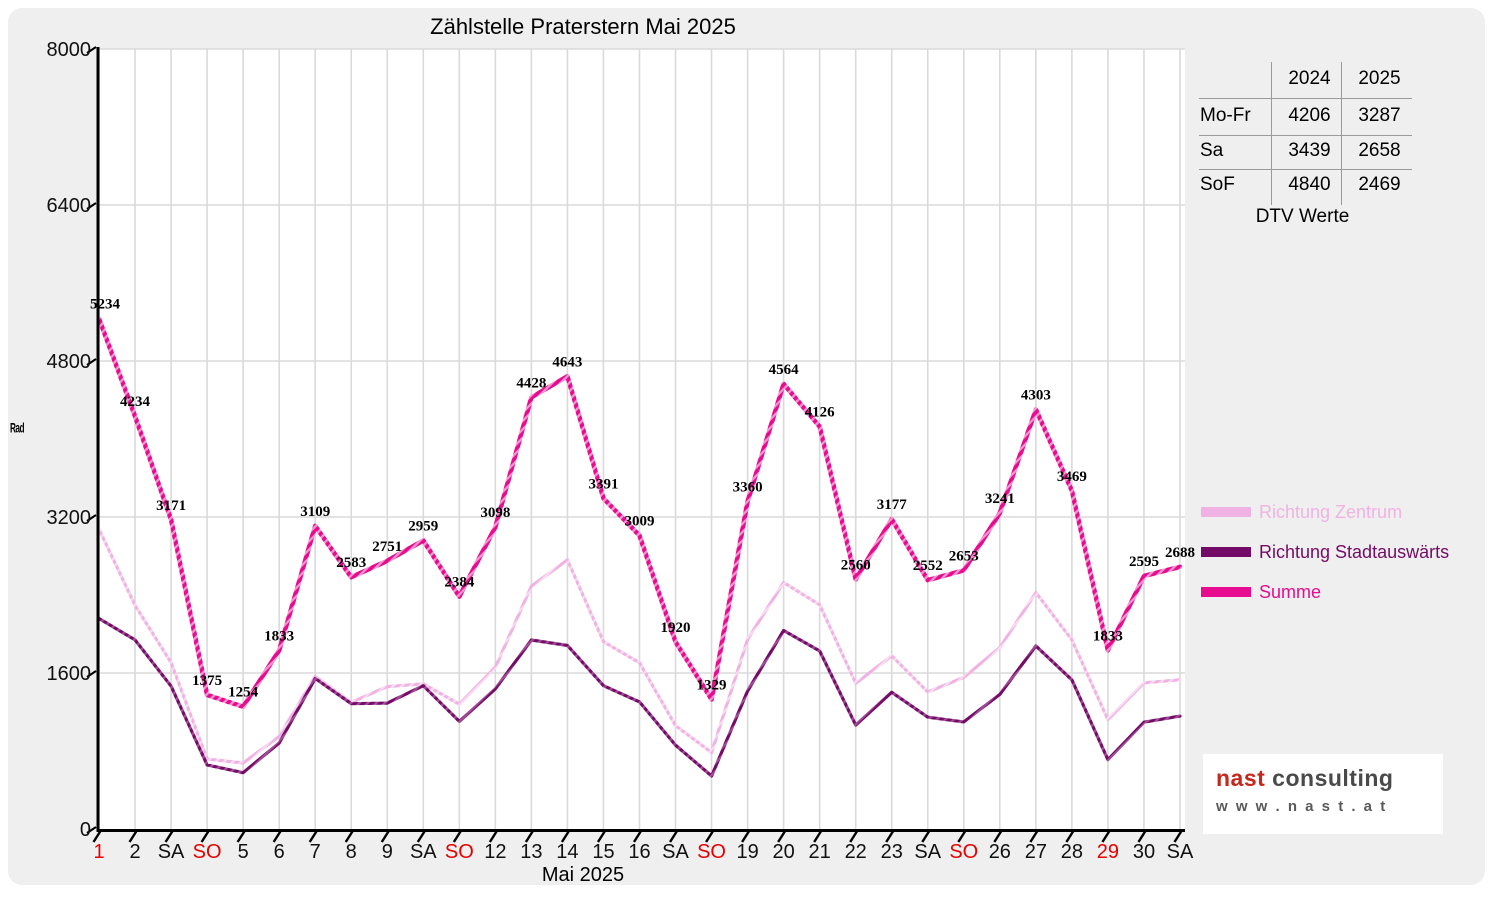 The image size is (1500, 900). What do you see at coordinates (1036, 852) in the screenshot?
I see `x-tick-label: 27` at bounding box center [1036, 852].